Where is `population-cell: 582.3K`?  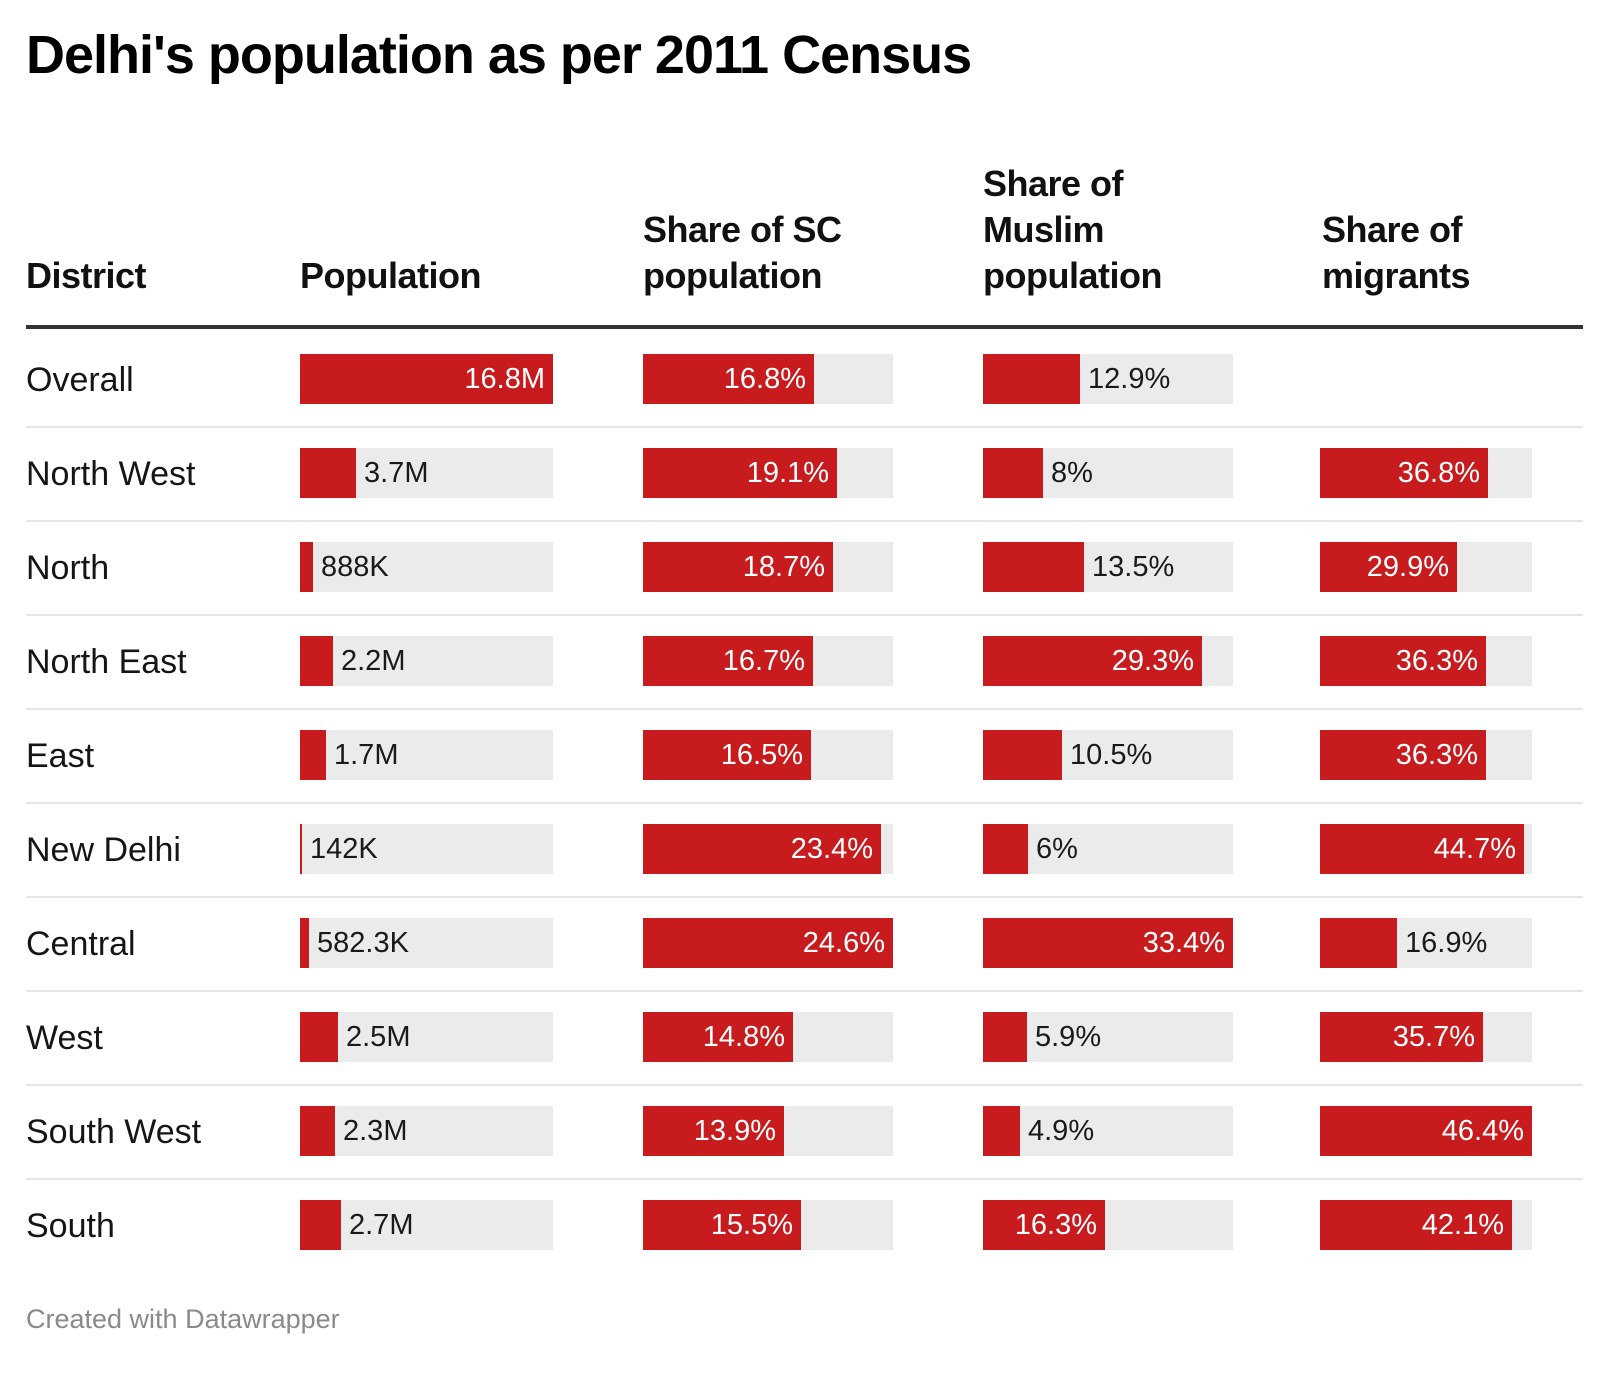
population-cell: 582.3K is located at coordinates (426, 943).